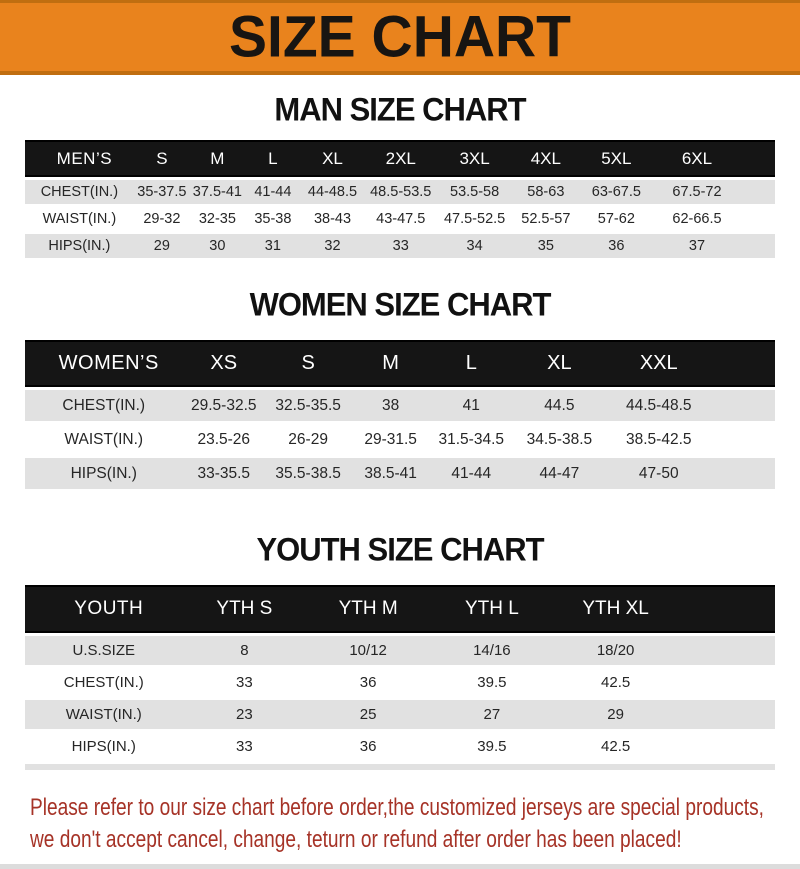  I want to click on size-column-header: 3XL, so click(474, 158).